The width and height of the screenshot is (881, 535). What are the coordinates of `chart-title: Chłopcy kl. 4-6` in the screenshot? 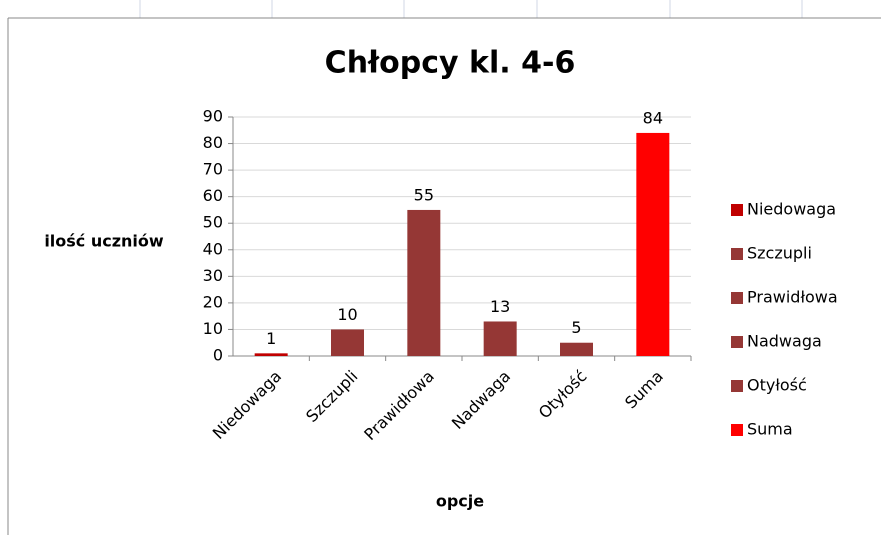 It's located at (450, 63).